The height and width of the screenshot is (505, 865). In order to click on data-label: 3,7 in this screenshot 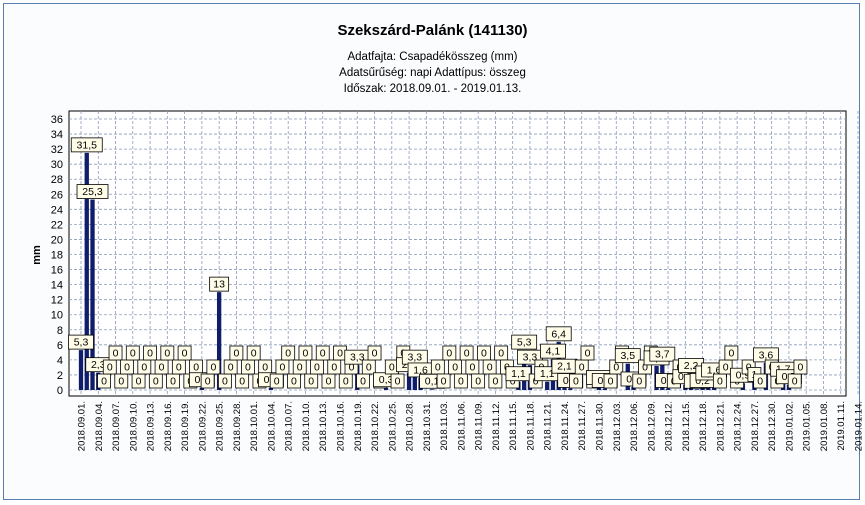, I will do `click(662, 354)`.